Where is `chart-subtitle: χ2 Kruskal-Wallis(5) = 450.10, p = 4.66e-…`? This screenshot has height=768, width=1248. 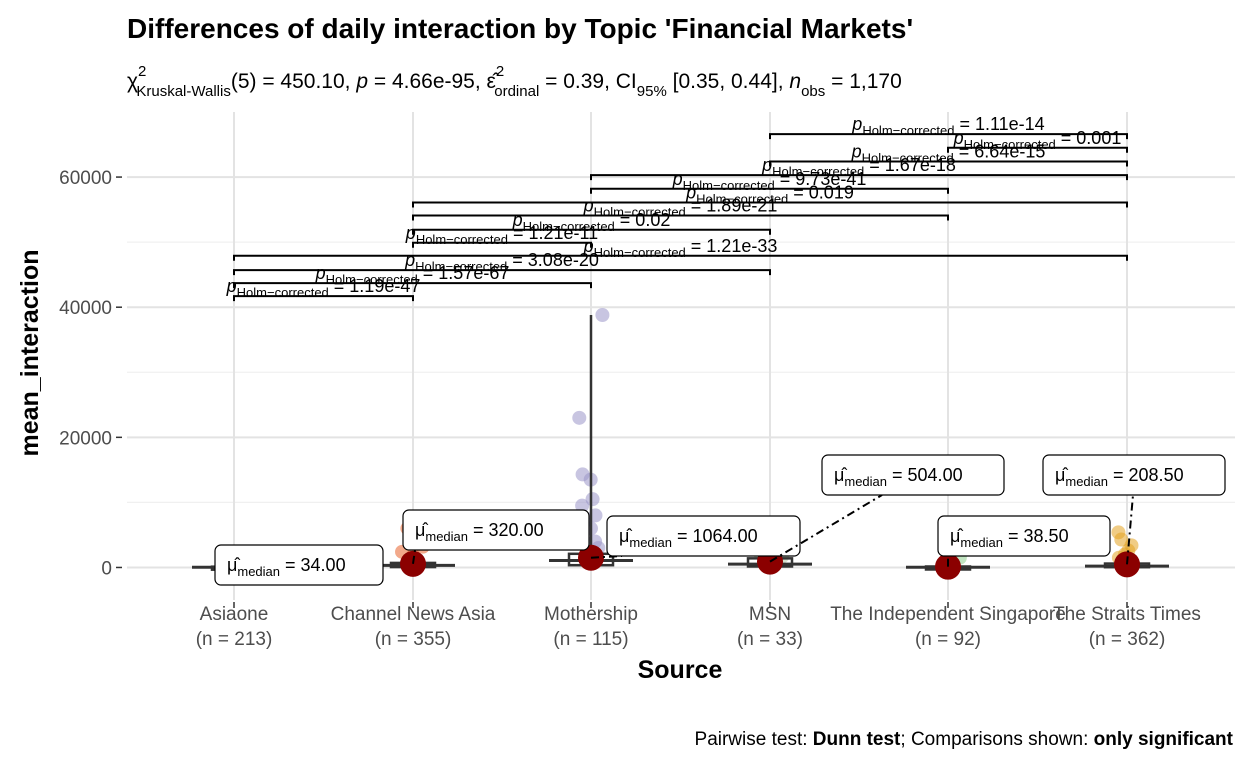 chart-subtitle: χ2 Kruskal-Wallis(5) = 450.10, p = 4.66e-… is located at coordinates (514, 81).